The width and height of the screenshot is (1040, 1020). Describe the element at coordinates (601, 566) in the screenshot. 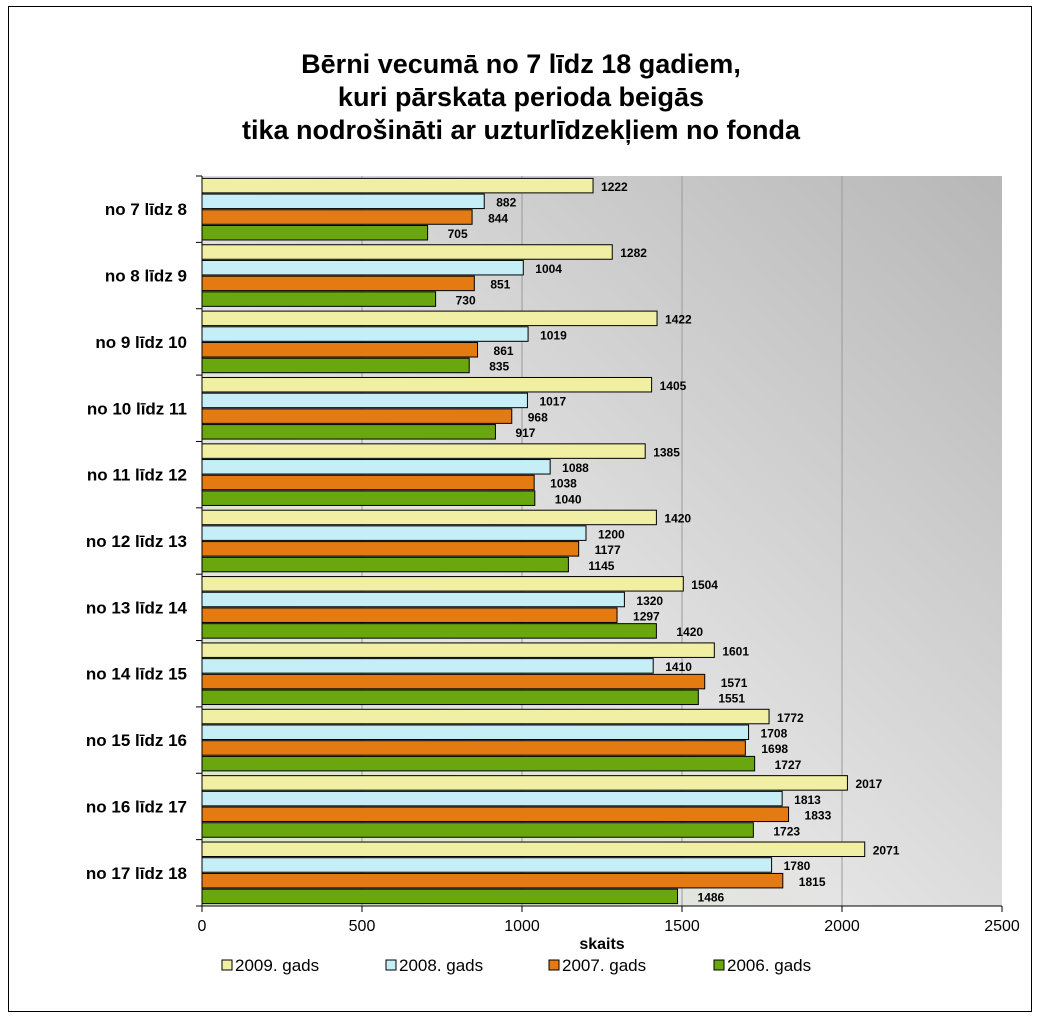

I see `data-label: 1145` at that location.